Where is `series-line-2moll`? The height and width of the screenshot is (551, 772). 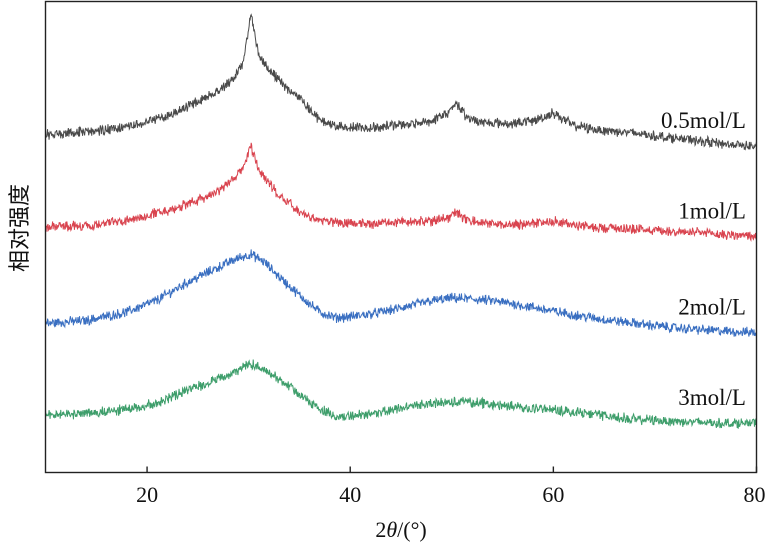 series-line-2moll is located at coordinates (401, 293).